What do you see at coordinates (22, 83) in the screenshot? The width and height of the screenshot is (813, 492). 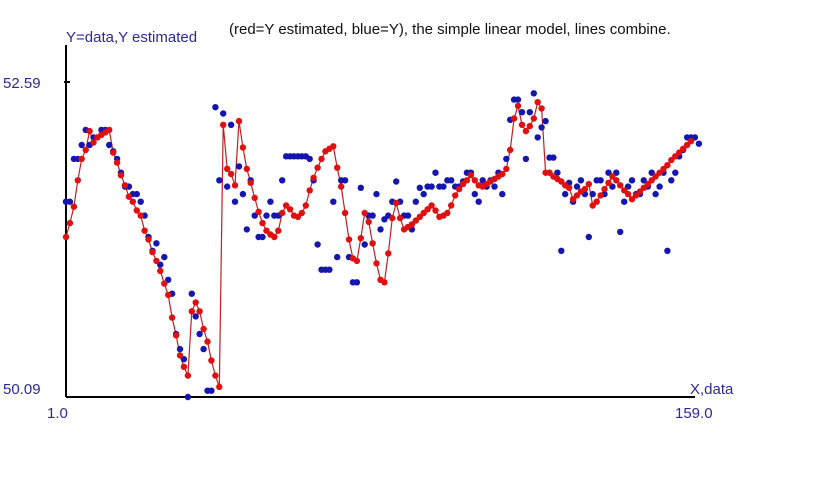 I see `y-tick-label-top: 52.59` at bounding box center [22, 83].